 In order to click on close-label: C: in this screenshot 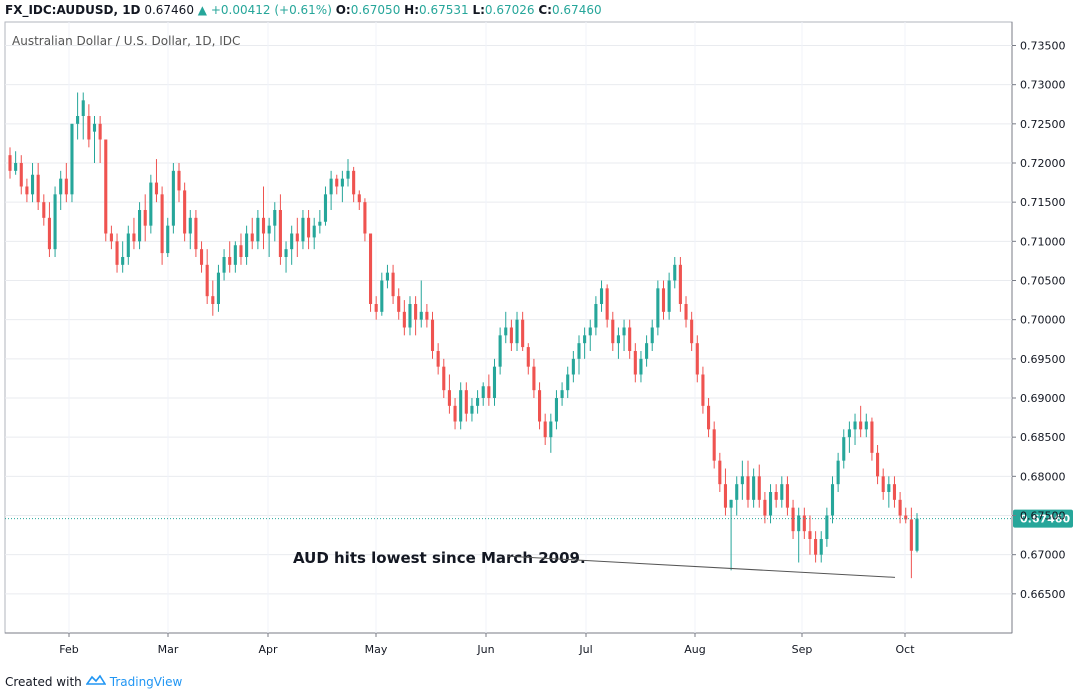, I will do `click(545, 10)`.